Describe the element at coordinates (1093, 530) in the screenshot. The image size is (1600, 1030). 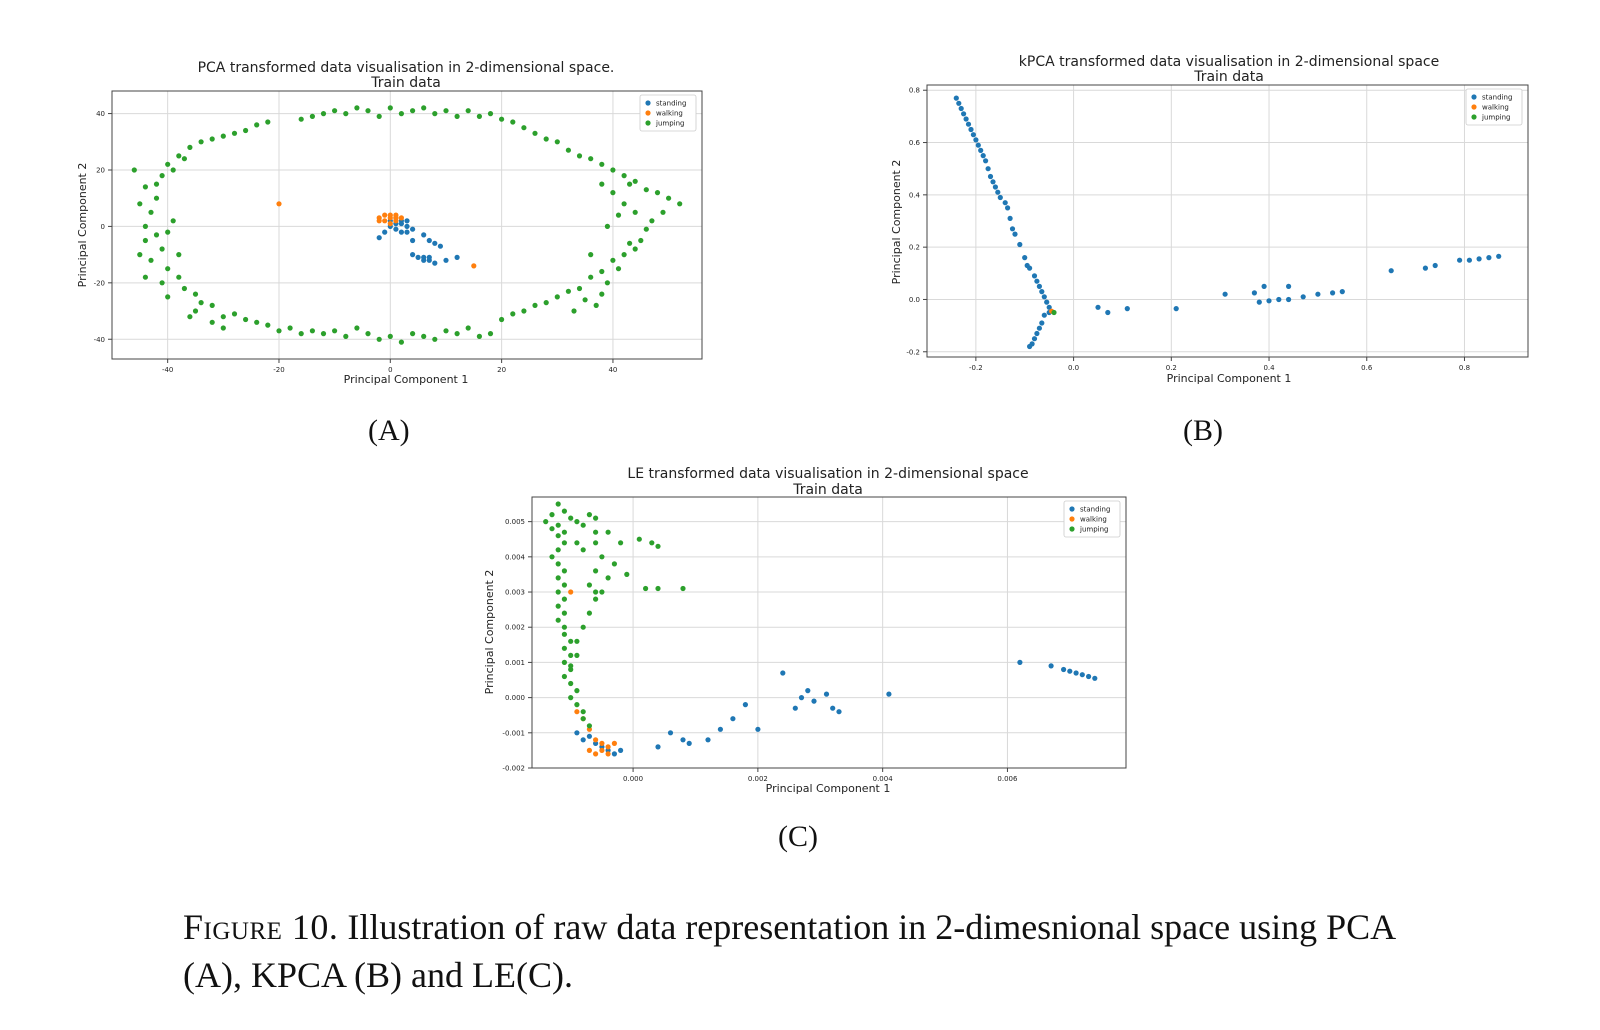
I see `legend-label-jumping: jumping` at that location.